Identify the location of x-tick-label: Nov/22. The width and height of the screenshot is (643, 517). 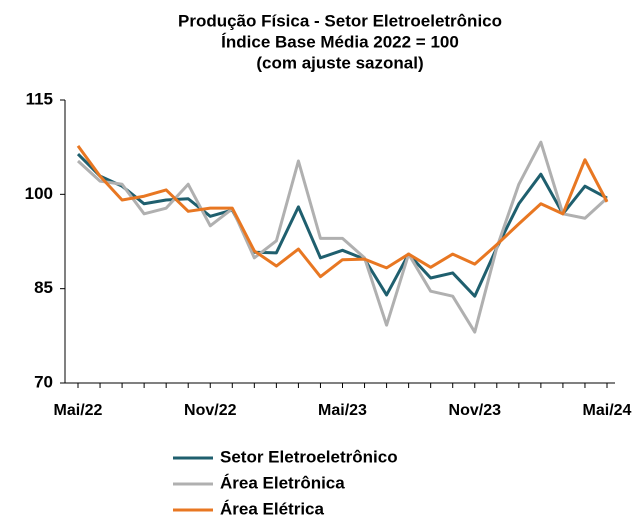
(210, 410).